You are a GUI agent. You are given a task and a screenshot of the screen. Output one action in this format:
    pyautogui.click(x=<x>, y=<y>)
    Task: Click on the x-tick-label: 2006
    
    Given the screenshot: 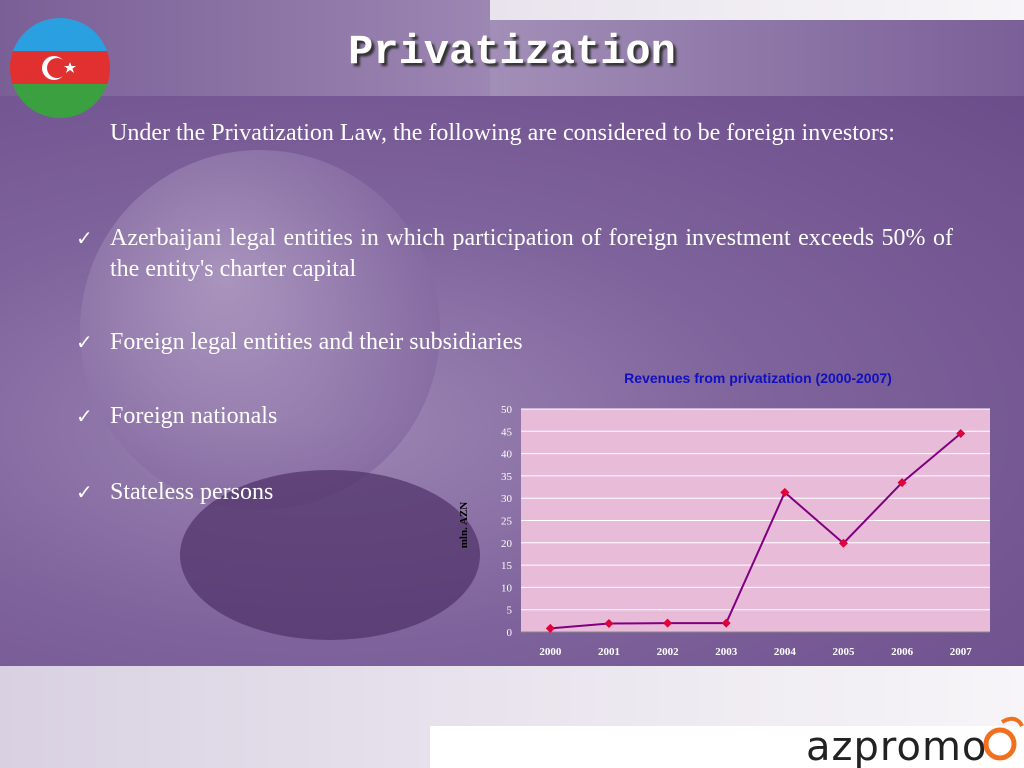 What is the action you would take?
    pyautogui.click(x=902, y=652)
    